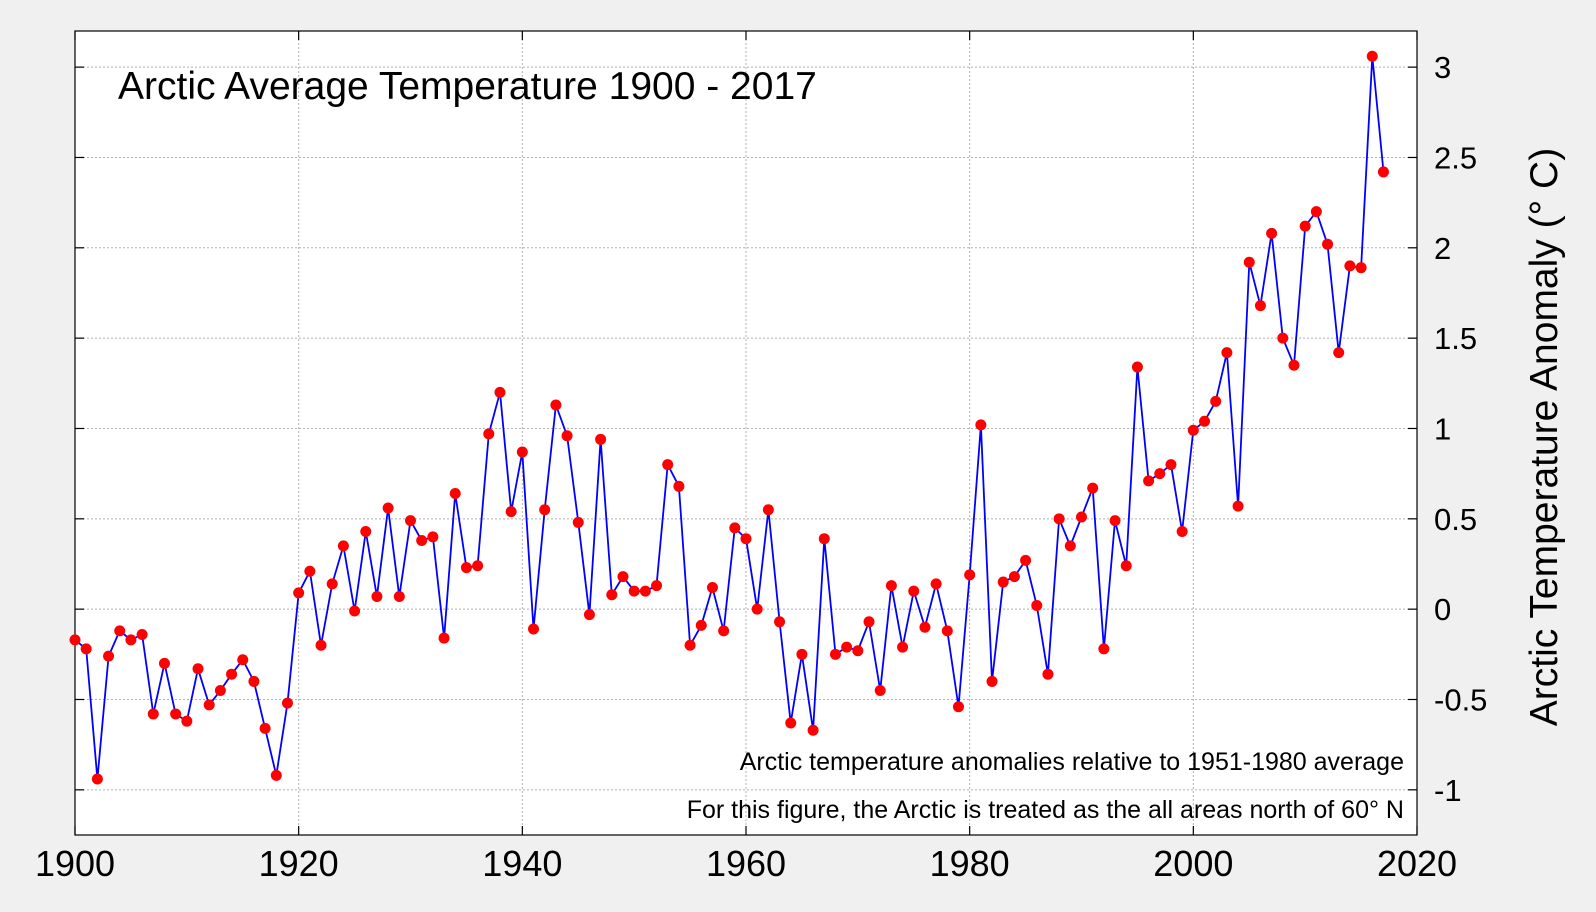 This screenshot has width=1596, height=912. Describe the element at coordinates (1417, 863) in the screenshot. I see `x-tick-label: 2020` at that location.